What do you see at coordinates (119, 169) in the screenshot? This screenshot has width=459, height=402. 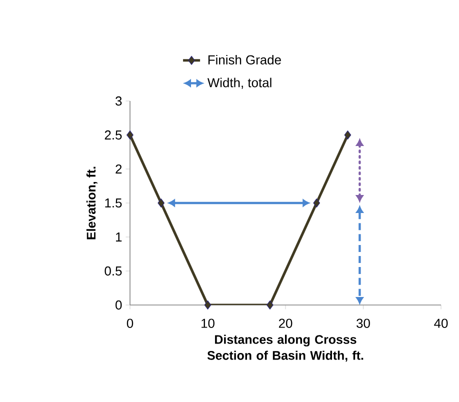 I see `y-tick-label: 2` at bounding box center [119, 169].